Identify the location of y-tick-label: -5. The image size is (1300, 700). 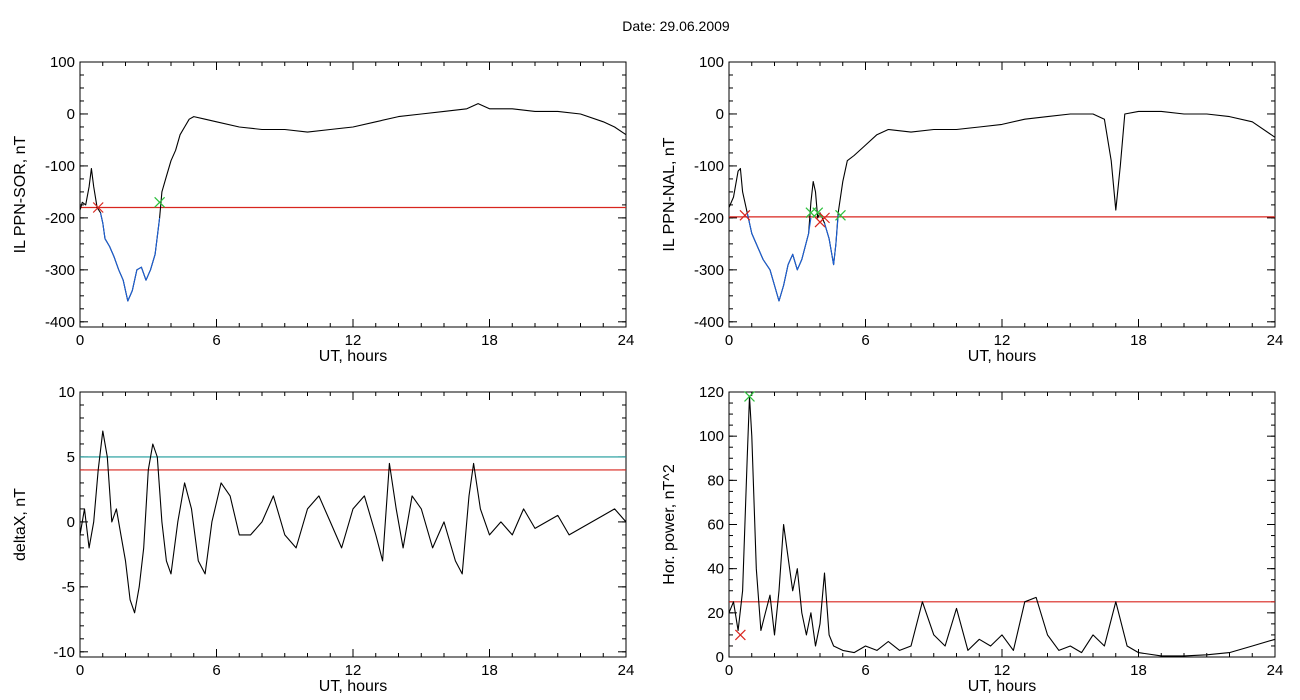
(68, 587).